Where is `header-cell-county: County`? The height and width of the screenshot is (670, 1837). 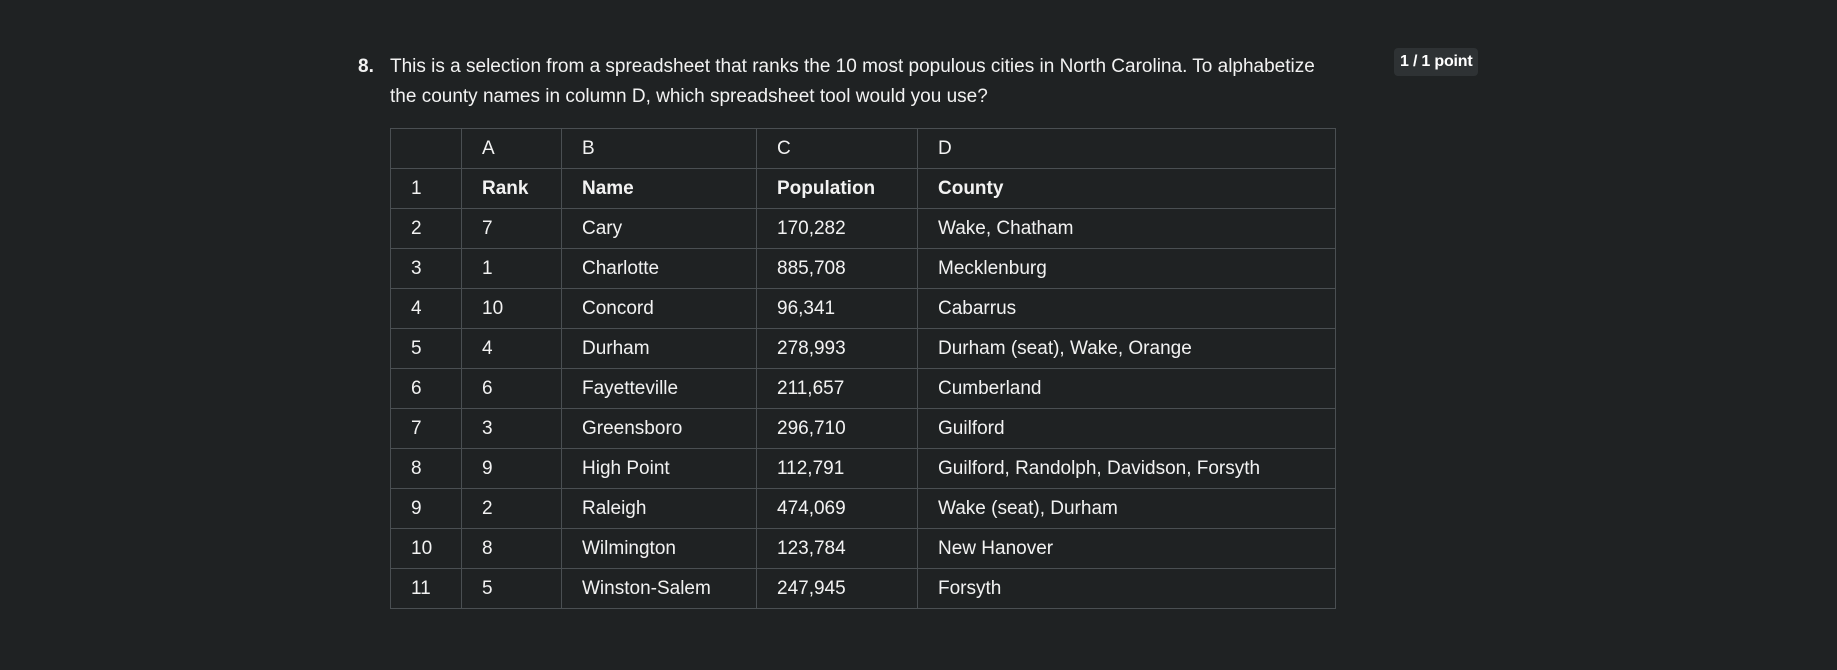 header-cell-county: County is located at coordinates (1126, 188).